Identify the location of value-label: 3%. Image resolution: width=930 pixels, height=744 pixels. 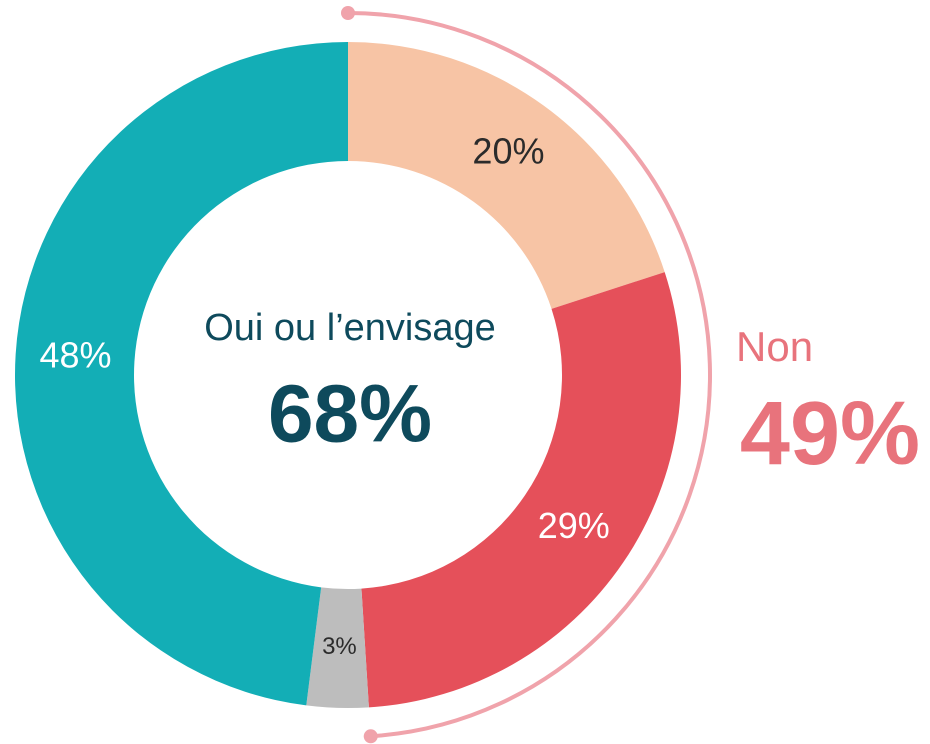
(339, 646).